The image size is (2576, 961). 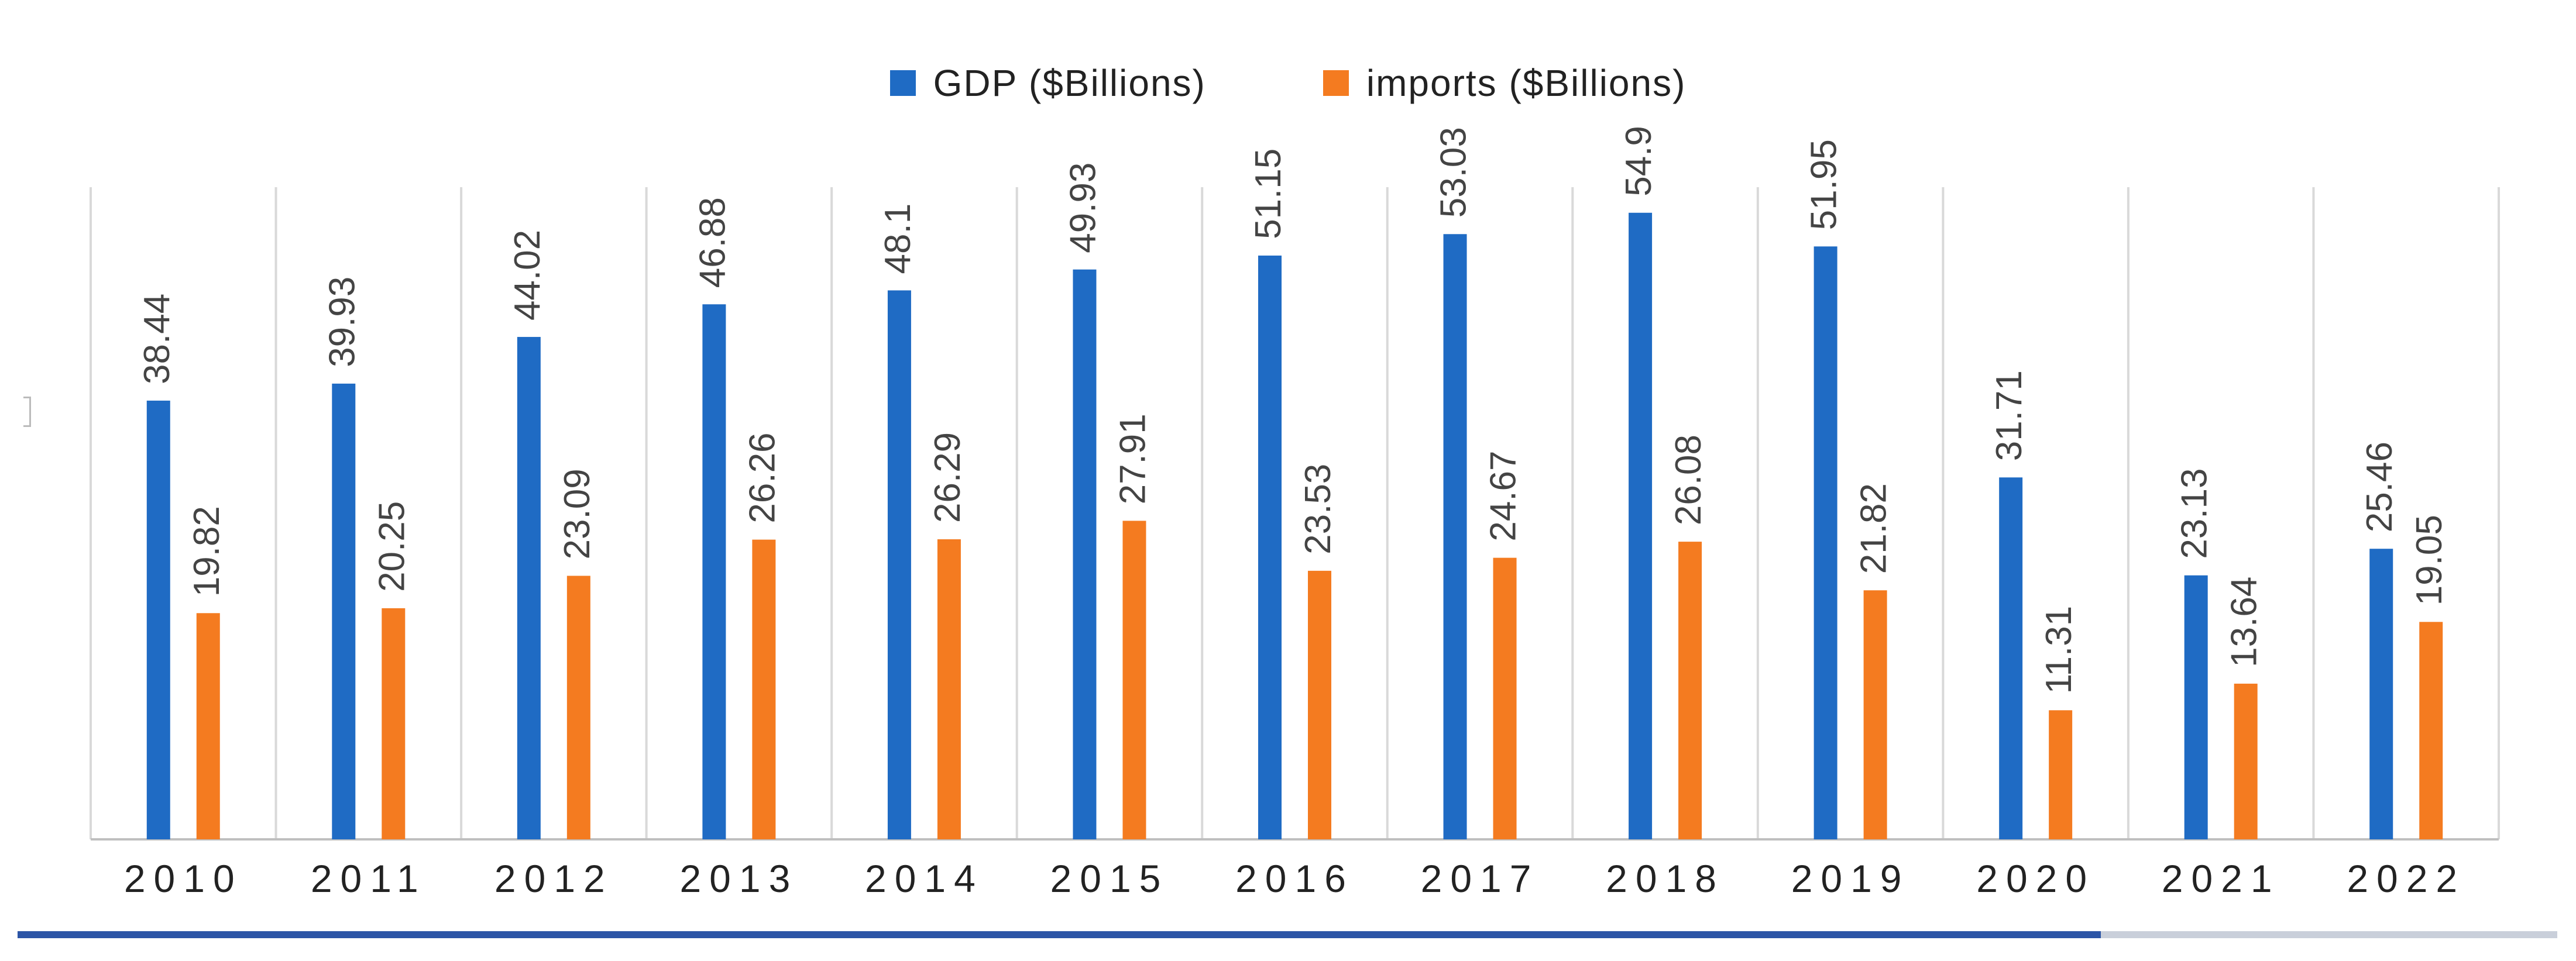 What do you see at coordinates (184, 878) in the screenshot?
I see `x-tick-label: 2010` at bounding box center [184, 878].